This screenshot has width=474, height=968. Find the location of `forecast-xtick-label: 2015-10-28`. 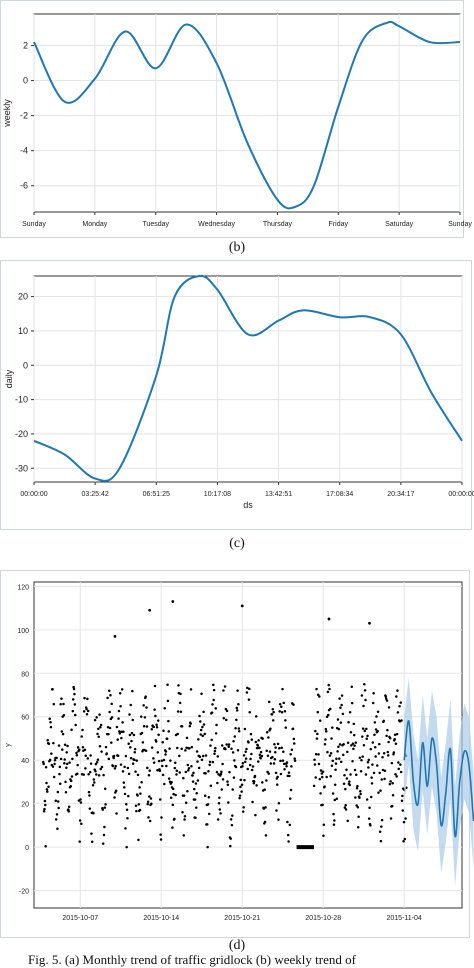

forecast-xtick-label: 2015-10-28 is located at coordinates (323, 918).